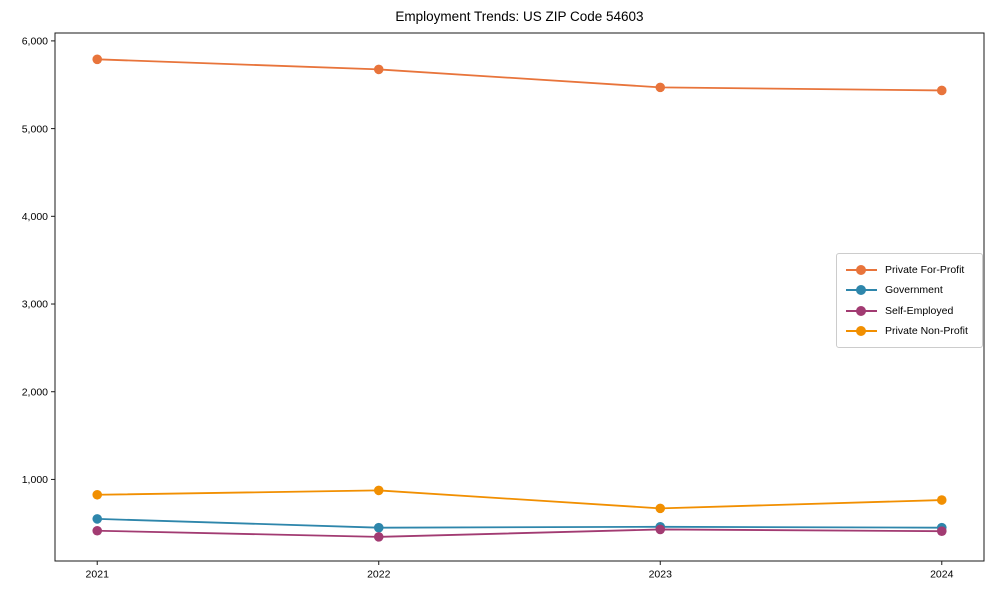 The height and width of the screenshot is (600, 1000). Describe the element at coordinates (926, 330) in the screenshot. I see `legend-label: Private Non-Profit` at that location.